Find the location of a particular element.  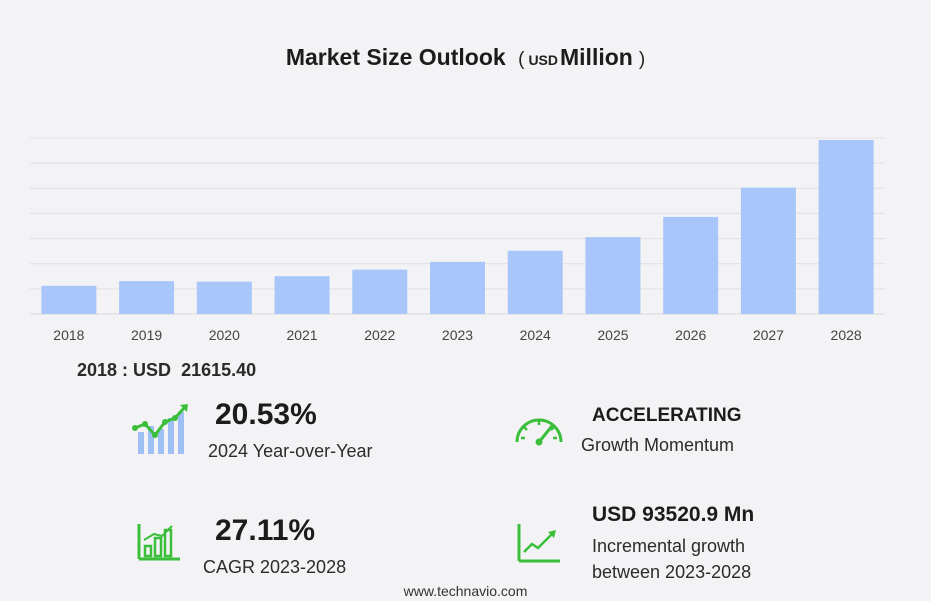

bar-chart-icon is located at coordinates (158, 542).